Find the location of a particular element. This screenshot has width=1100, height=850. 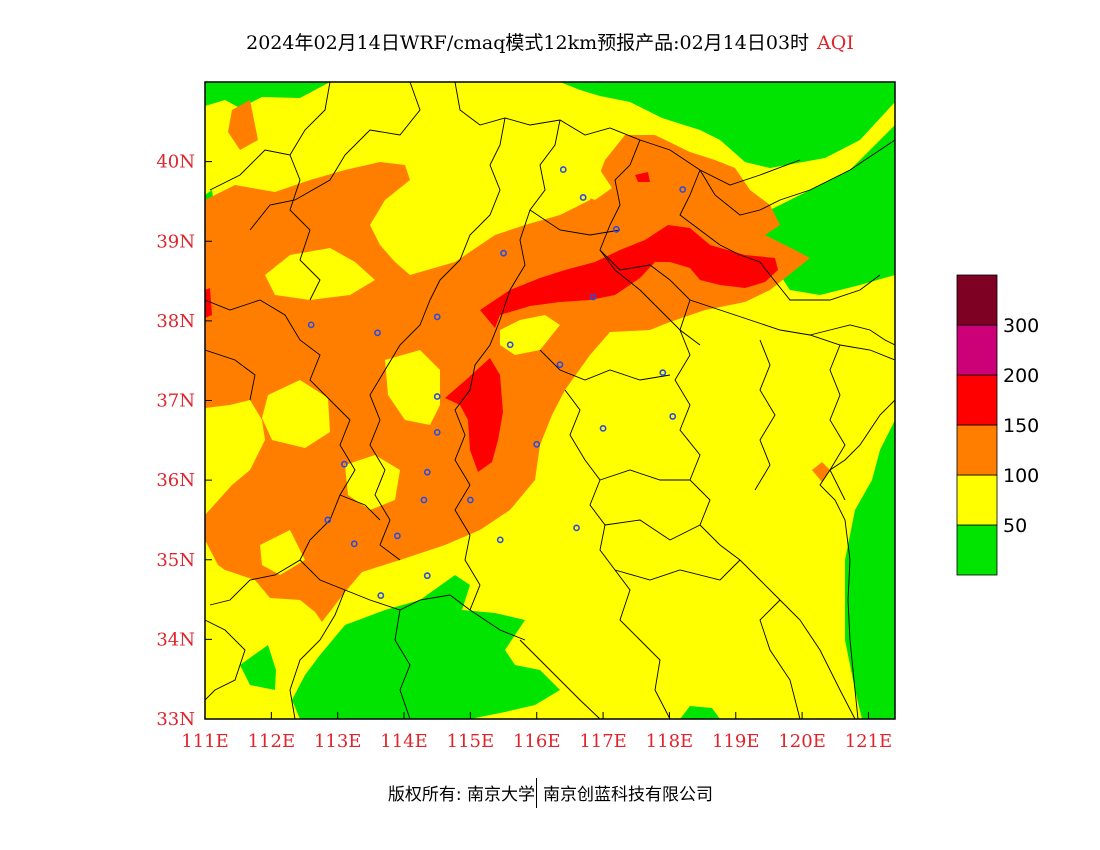

lon-tick-label: 113E is located at coordinates (338, 741).